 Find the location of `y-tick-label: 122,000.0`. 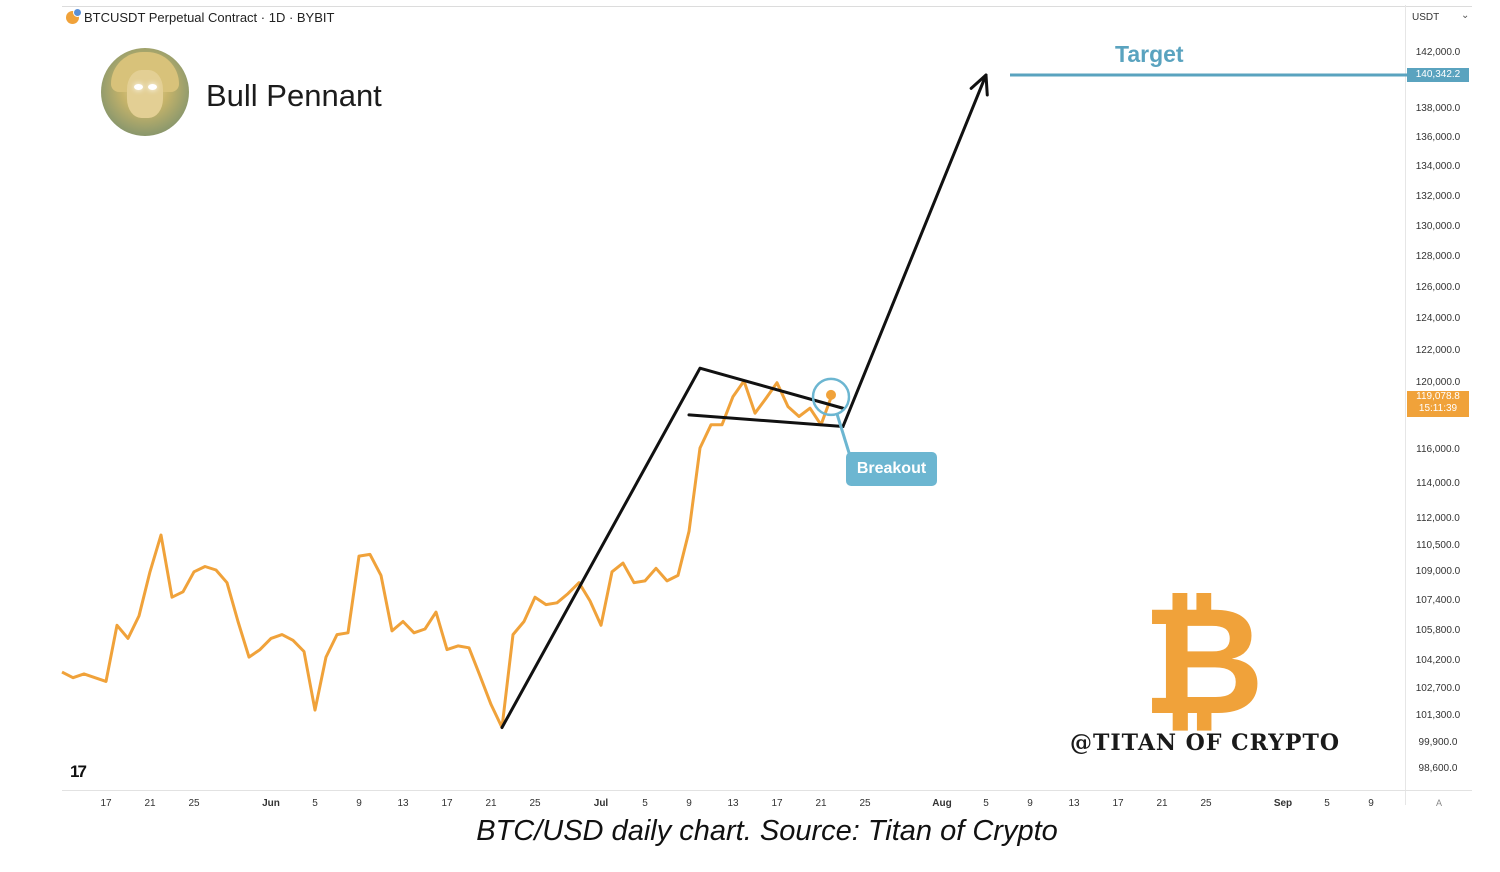

y-tick-label: 122,000.0 is located at coordinates (1438, 350).